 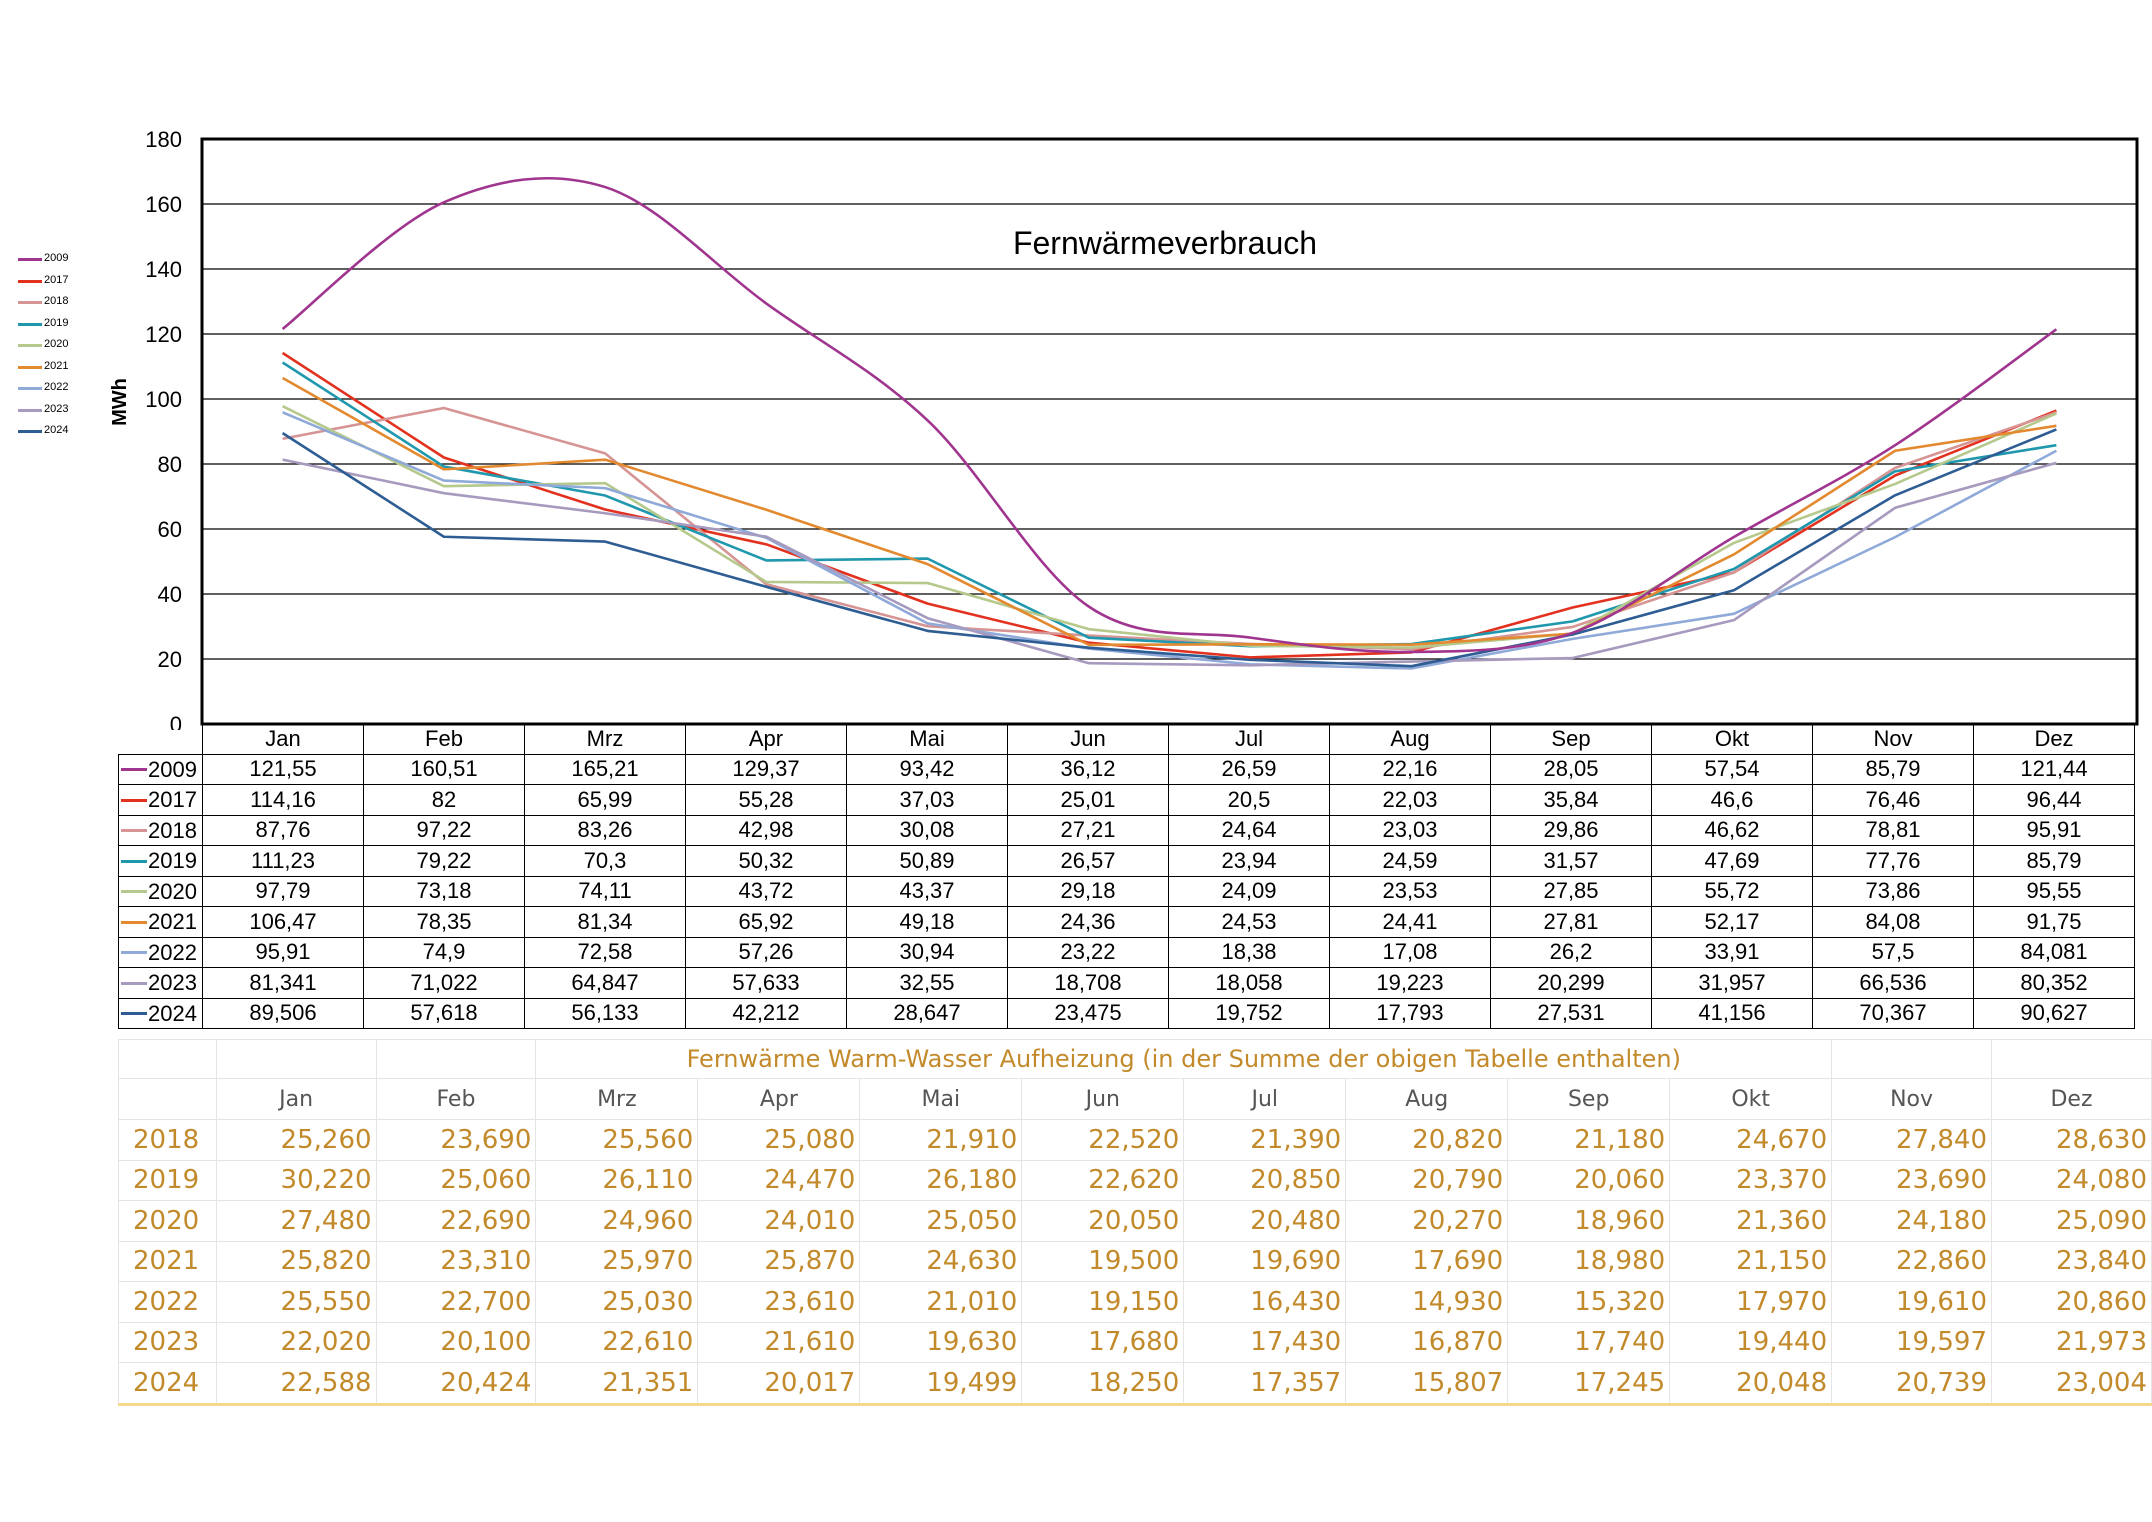 What do you see at coordinates (456, 1140) in the screenshot?
I see `warm-water-value: 23,690` at bounding box center [456, 1140].